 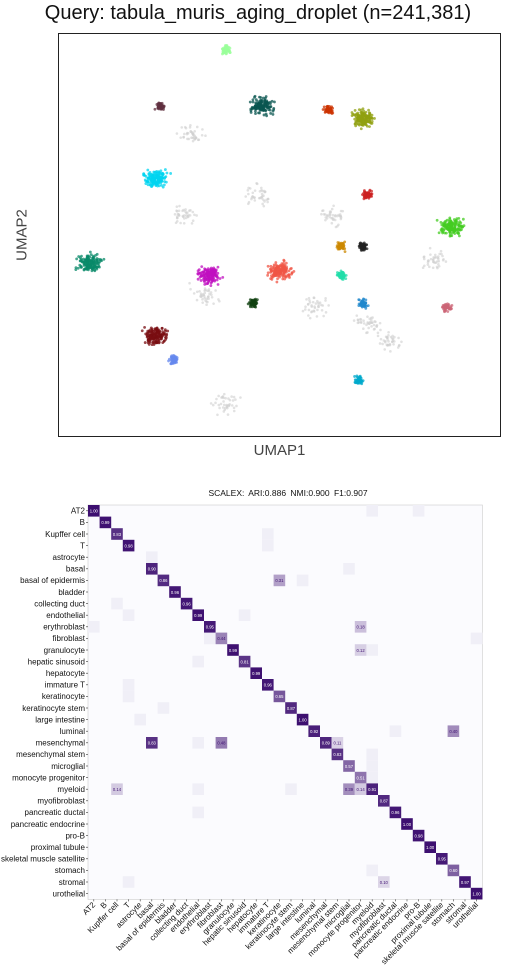 I want to click on heatmap-cell: 0.11, so click(x=337, y=743).